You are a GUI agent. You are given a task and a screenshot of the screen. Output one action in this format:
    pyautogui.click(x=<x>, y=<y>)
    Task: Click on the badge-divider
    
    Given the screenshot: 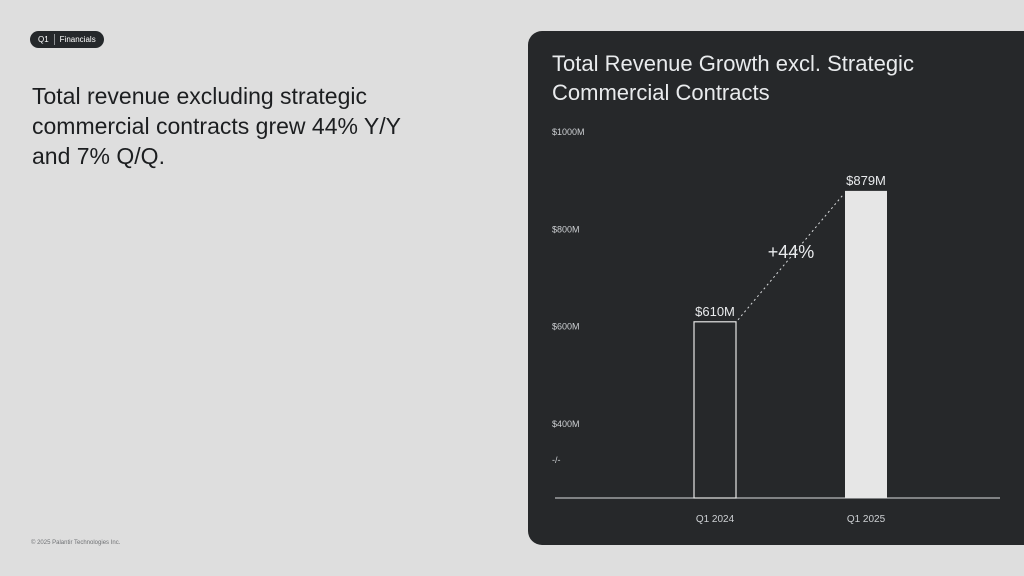 What is the action you would take?
    pyautogui.click(x=54, y=39)
    